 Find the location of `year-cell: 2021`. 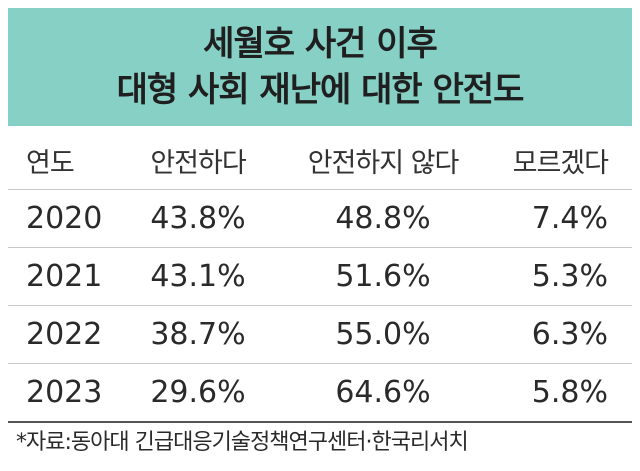

year-cell: 2021 is located at coordinates (63, 276).